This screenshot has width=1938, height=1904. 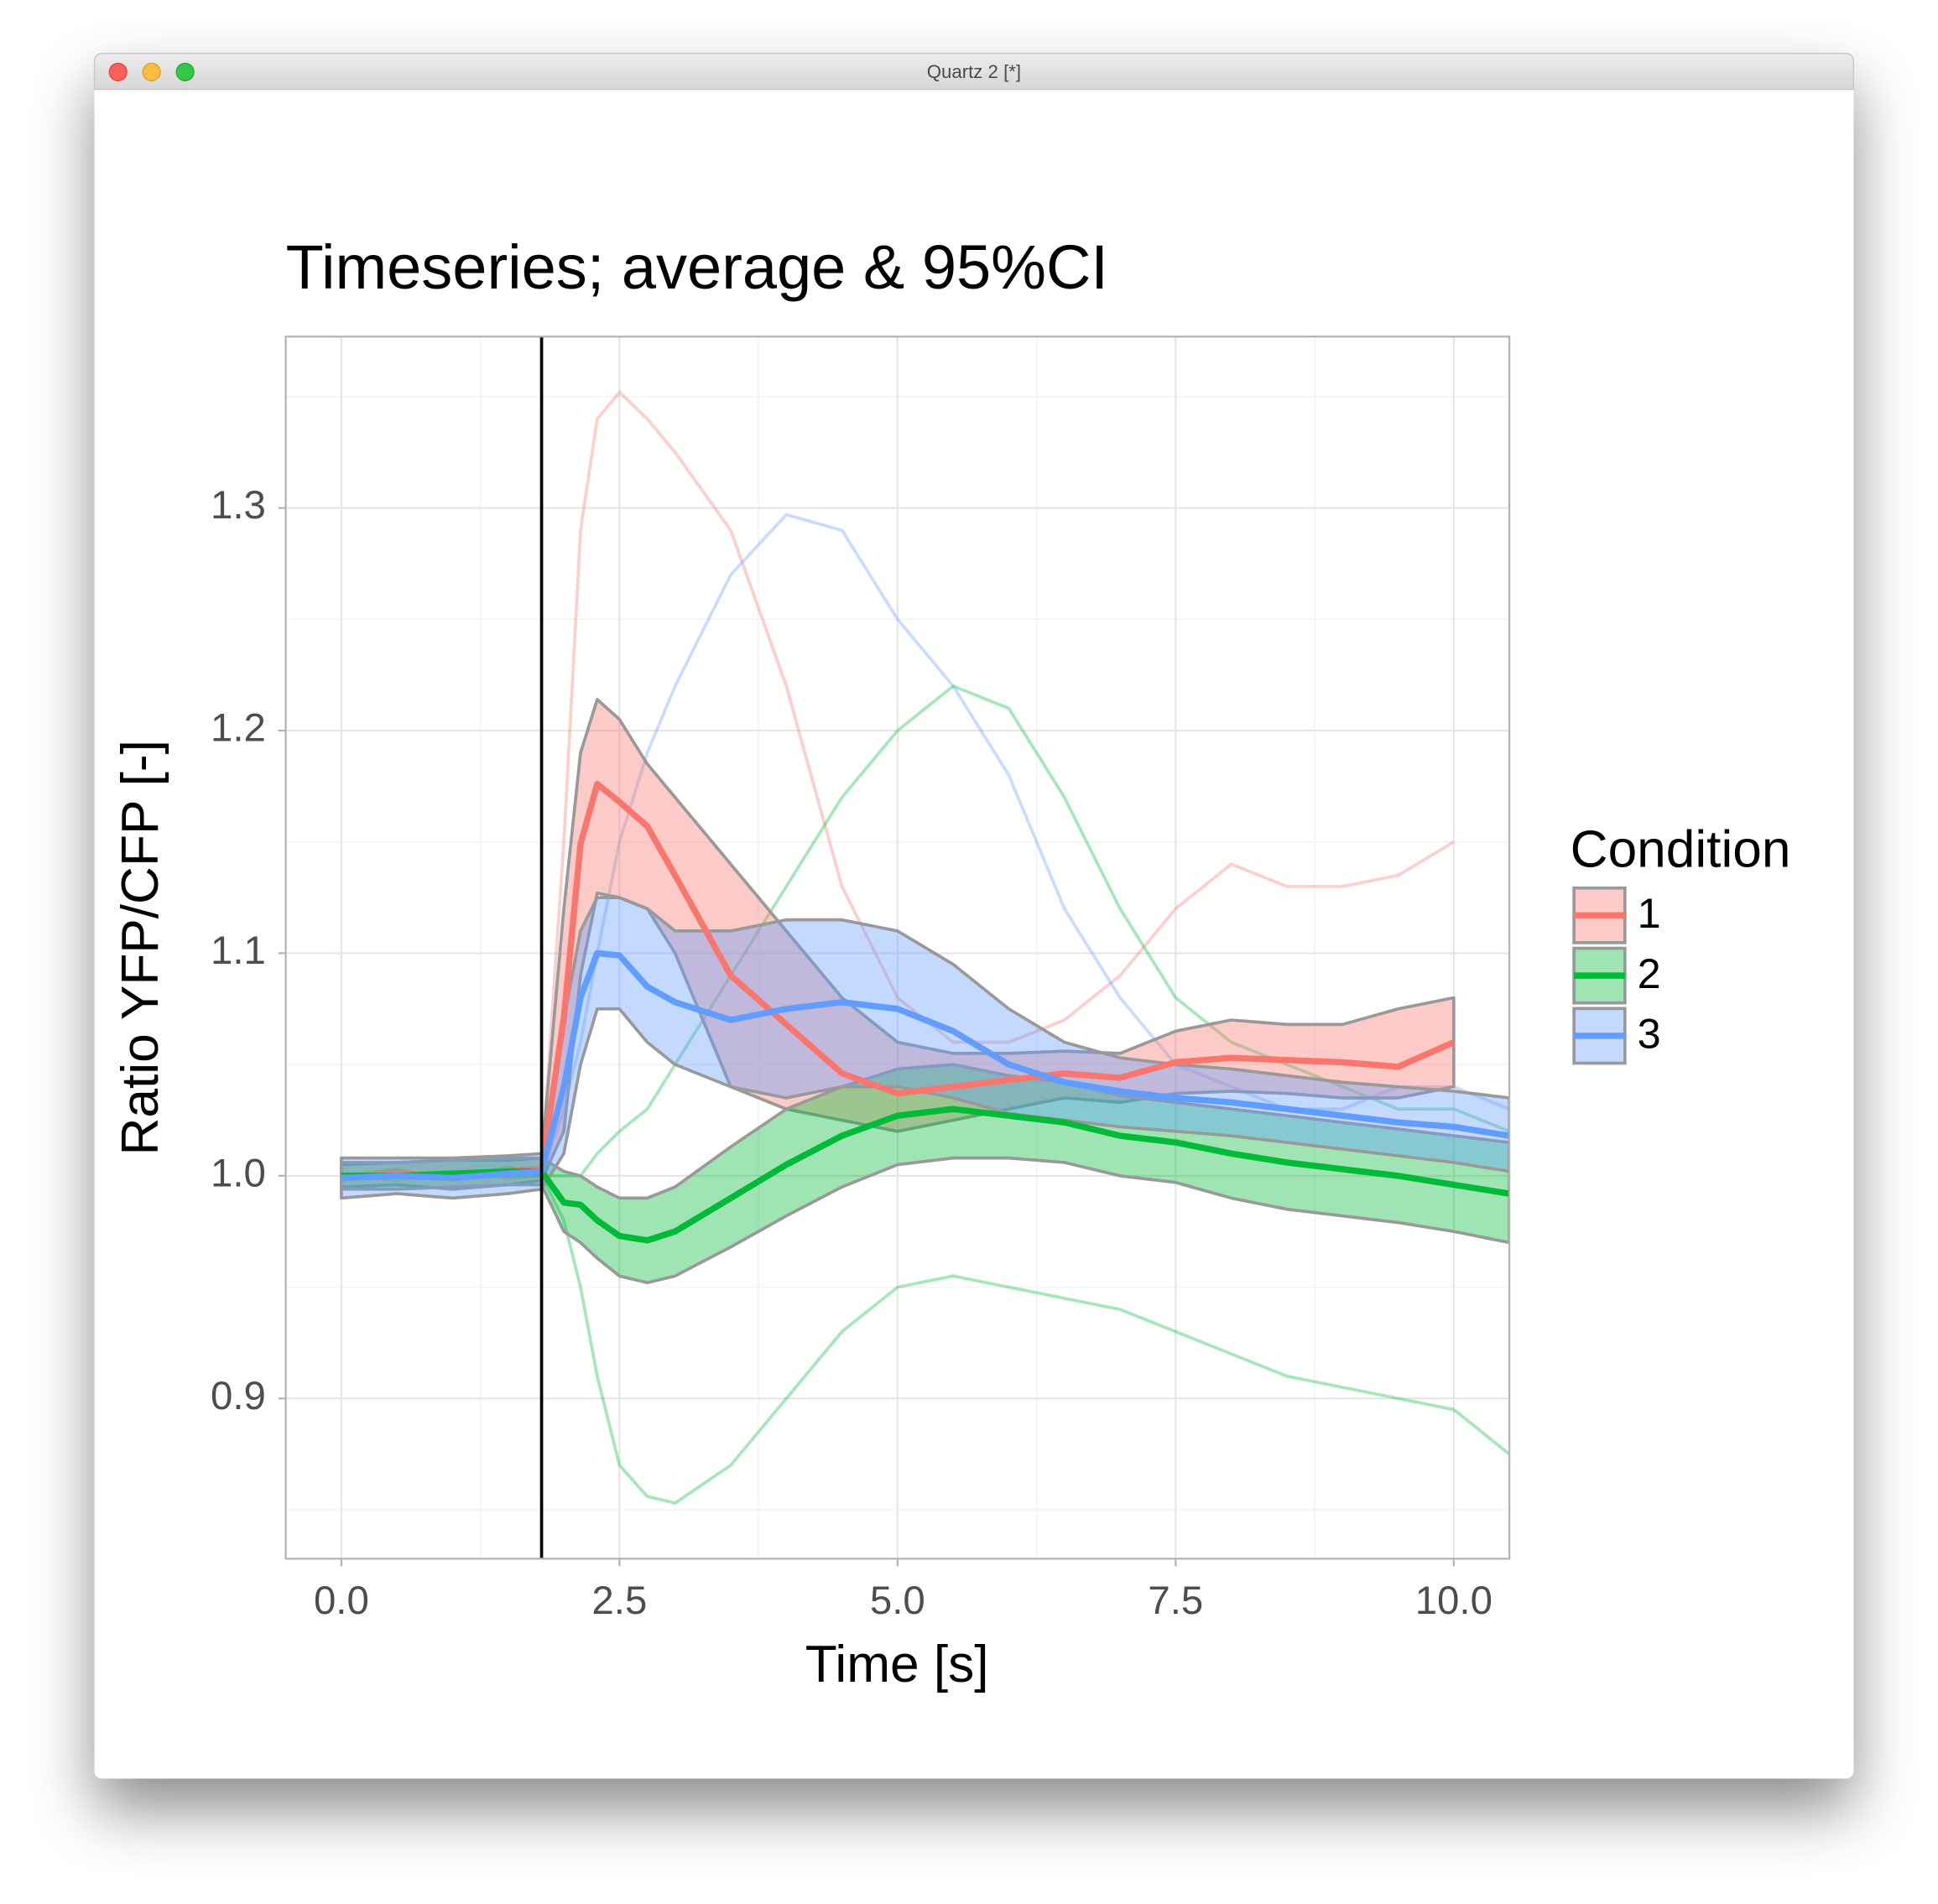 What do you see at coordinates (238, 729) in the screenshot?
I see `y-tick-label: 1.2` at bounding box center [238, 729].